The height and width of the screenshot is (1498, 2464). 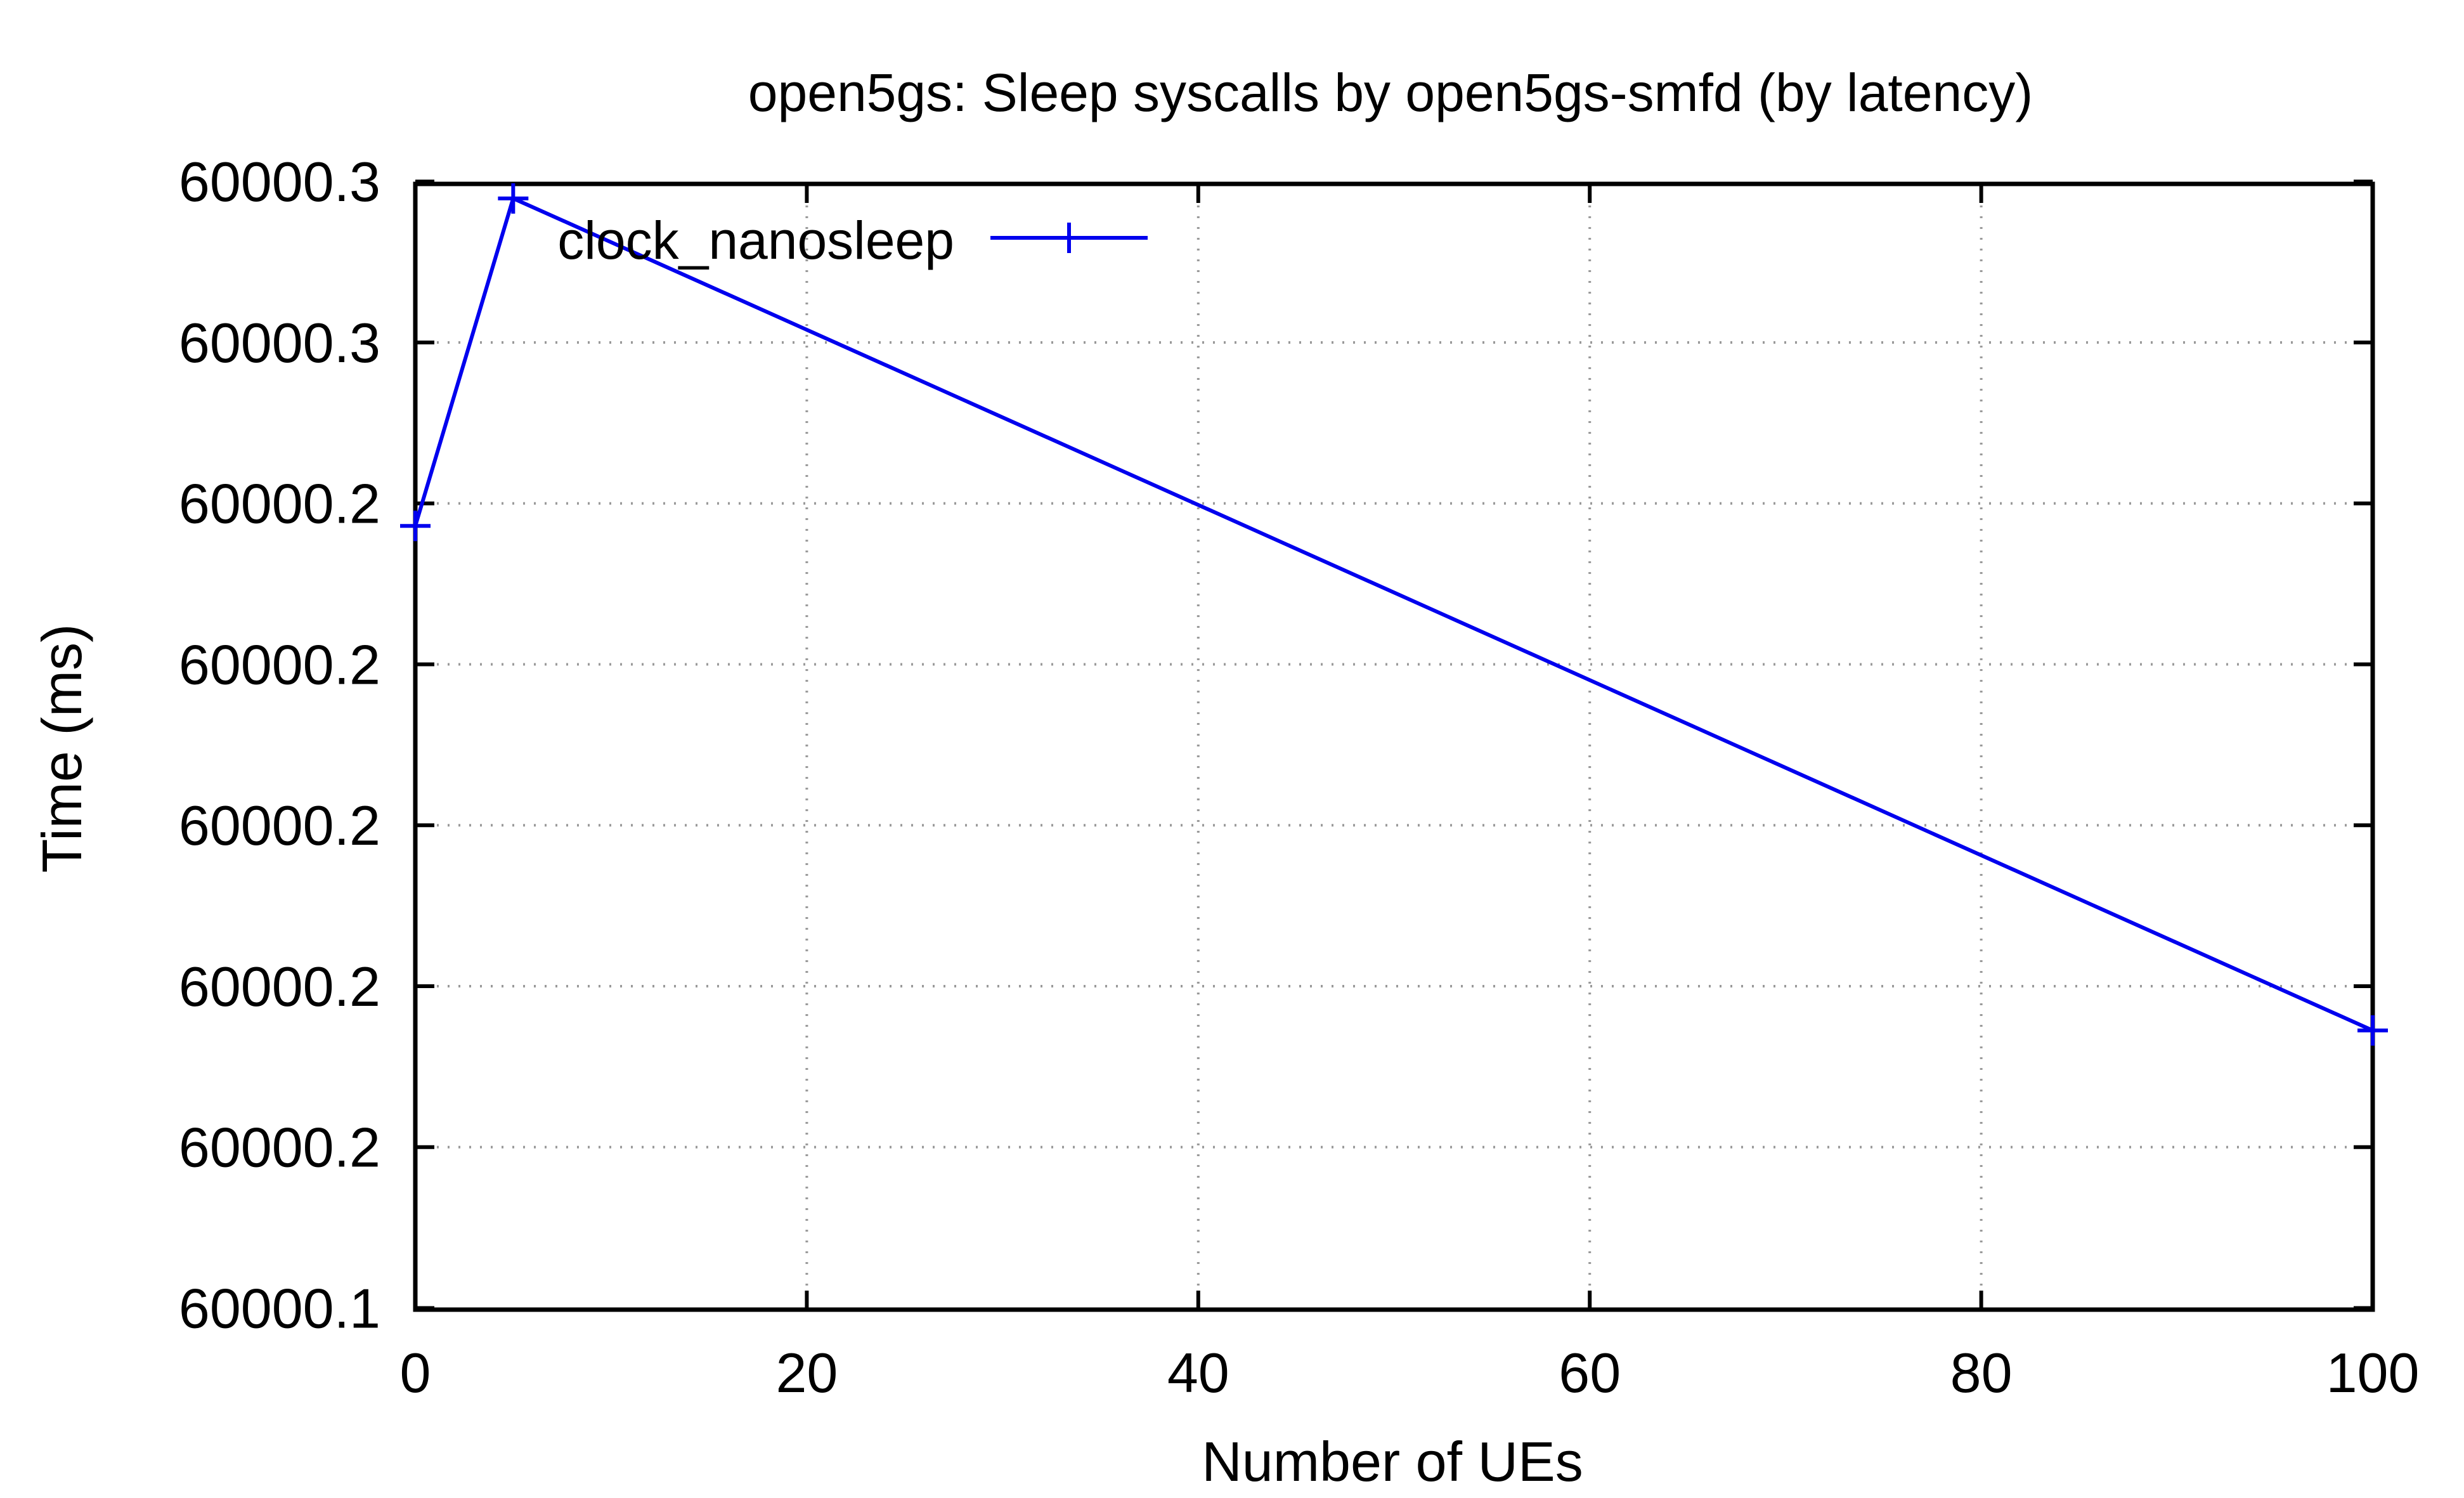 I want to click on x-axis-label: Number of UEs, so click(x=1392, y=1461).